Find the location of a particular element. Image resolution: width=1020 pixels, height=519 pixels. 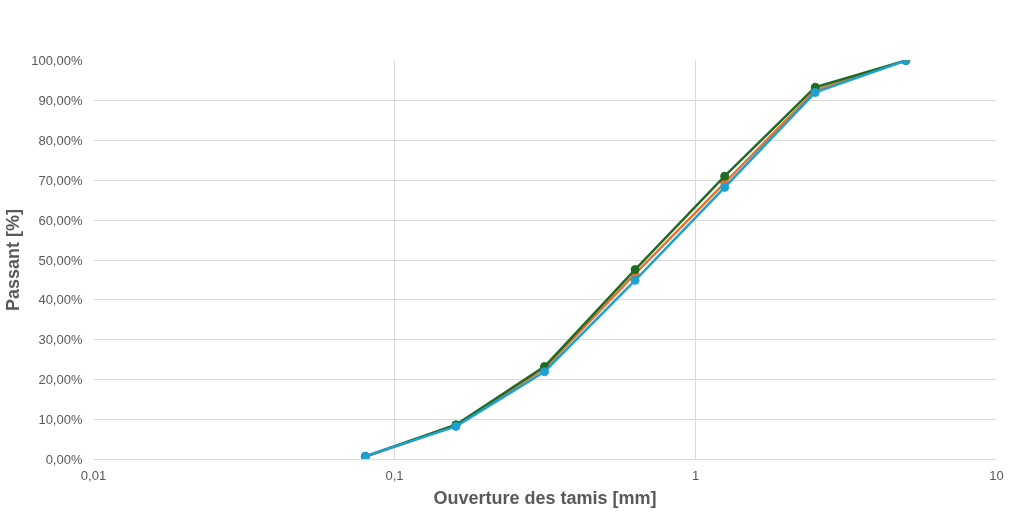

y-tick-label: 40,00% is located at coordinates (60, 300).